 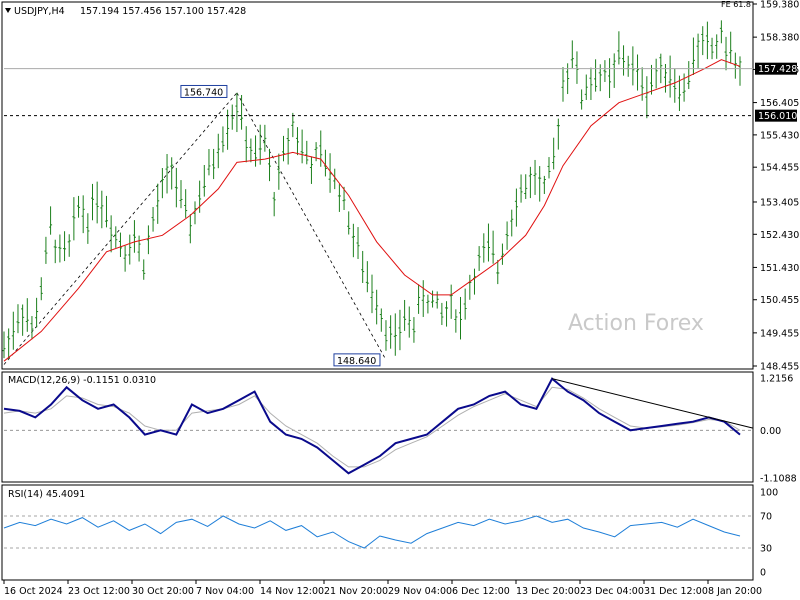 I want to click on watermark: Action Forex, so click(x=636, y=323).